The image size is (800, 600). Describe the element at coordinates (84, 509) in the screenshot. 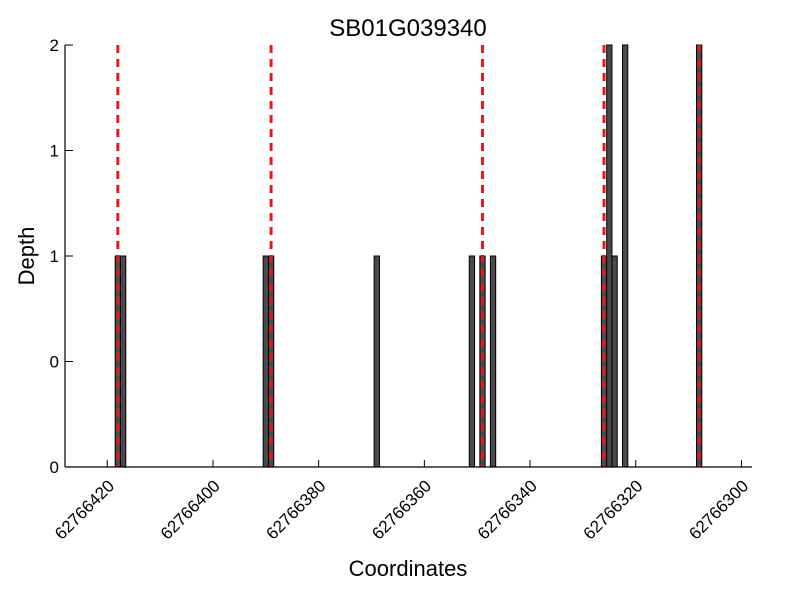

I see `x-tick-label: 62766420` at that location.